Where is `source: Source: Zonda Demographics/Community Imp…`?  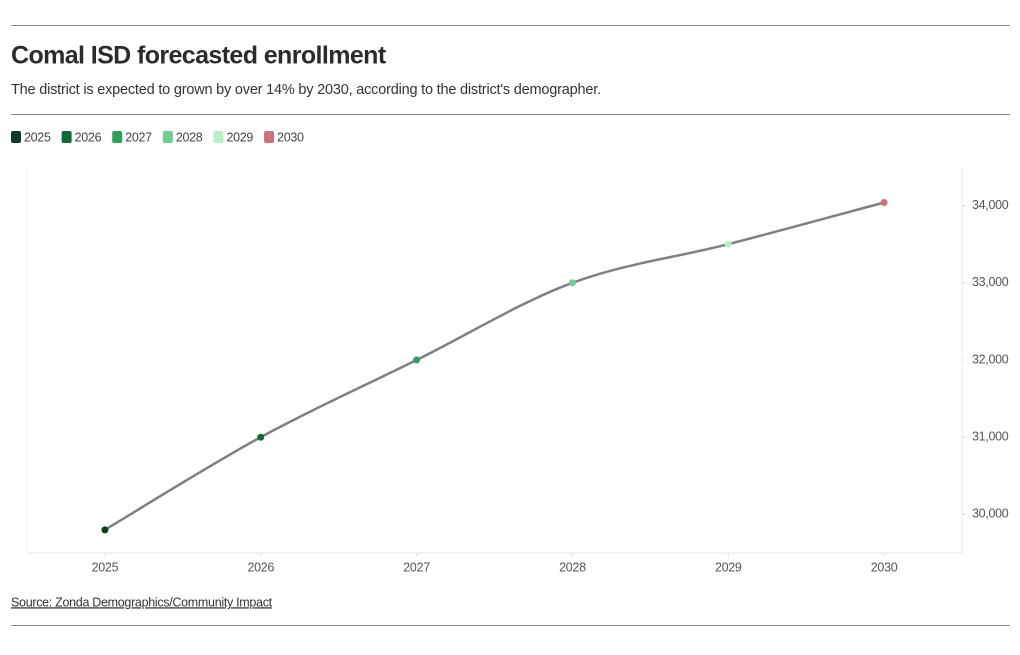
source: Source: Zonda Demographics/Community Imp… is located at coordinates (142, 602).